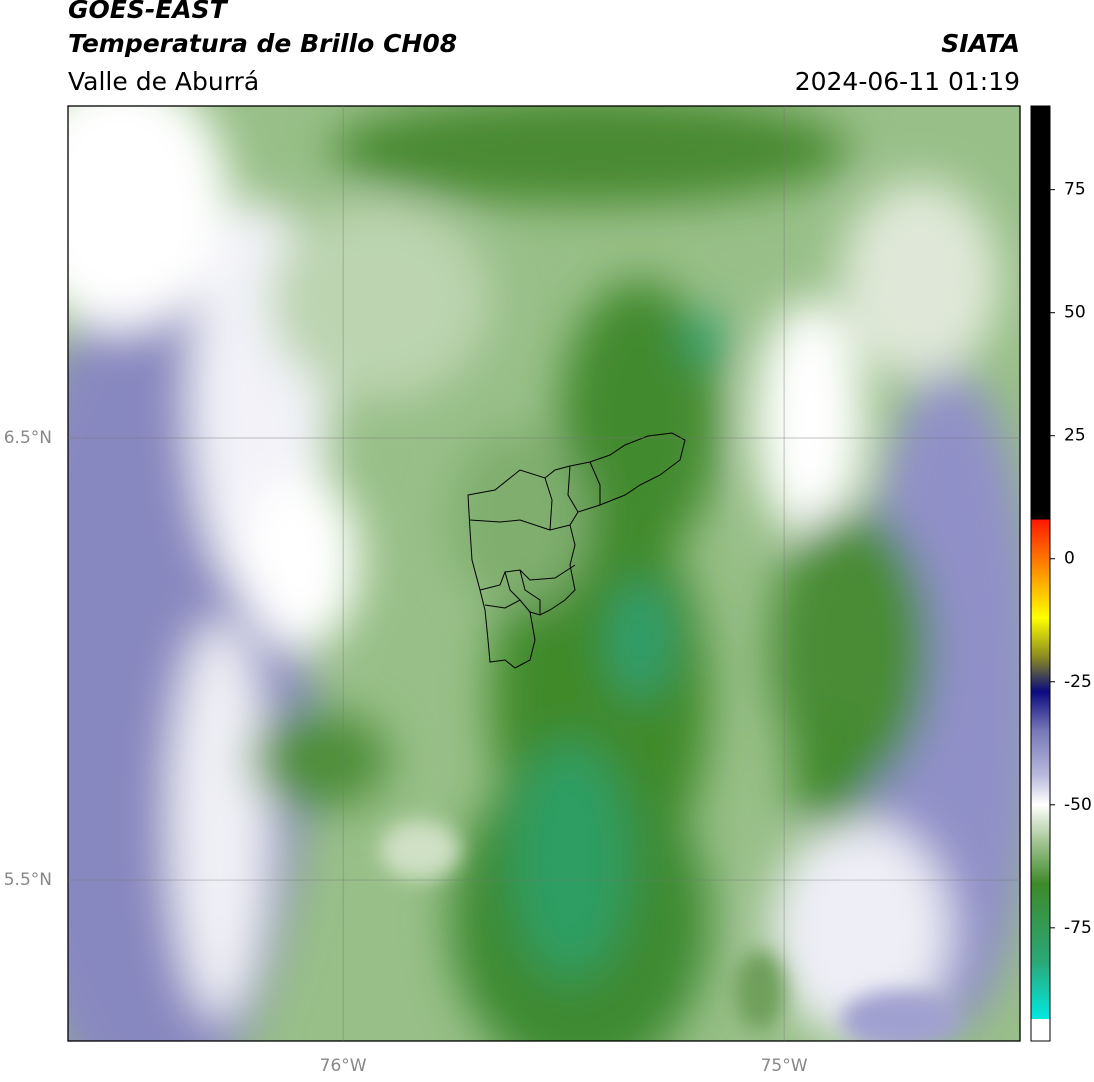 This screenshot has height=1082, width=1094. I want to click on colorbar-fill, so click(1040, 573).